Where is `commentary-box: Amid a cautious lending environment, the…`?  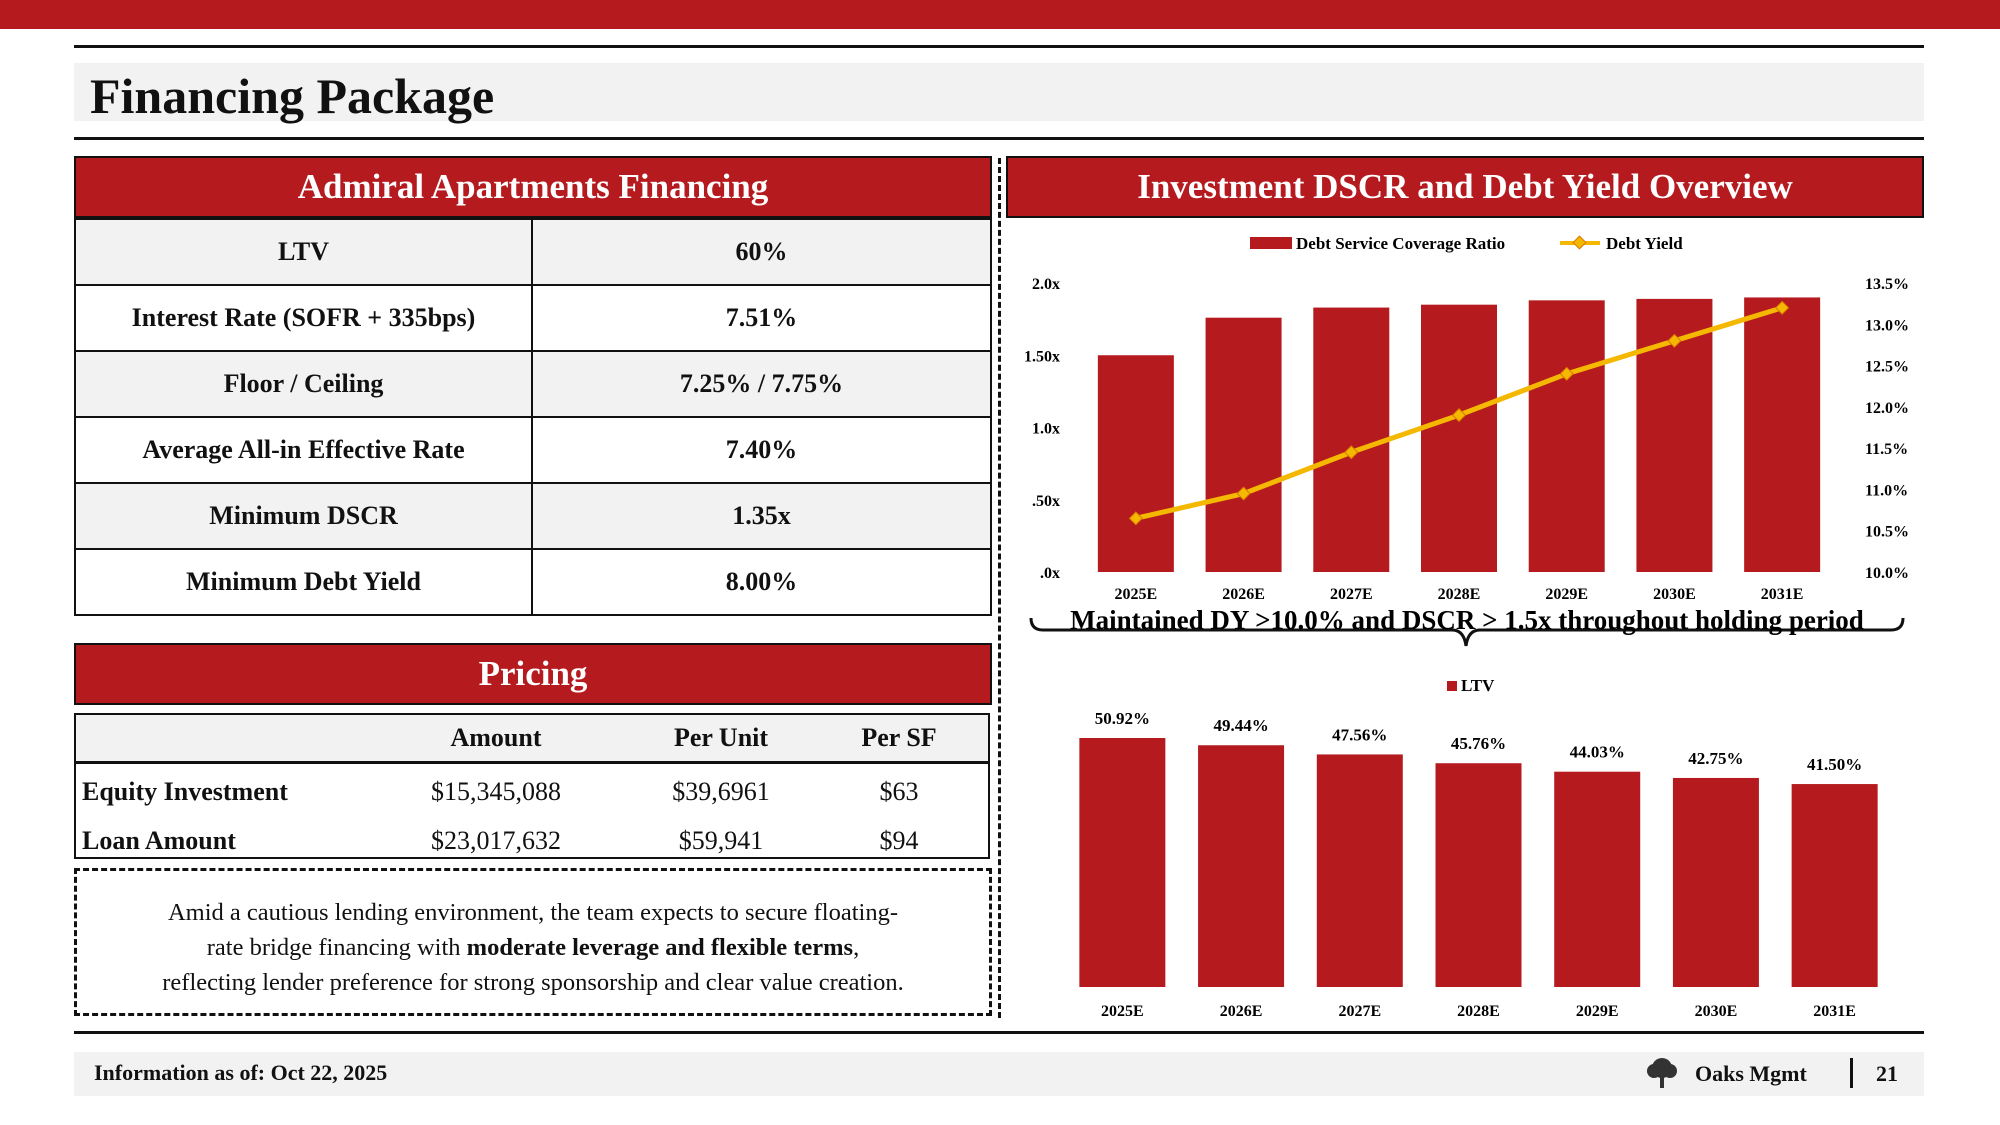 commentary-box: Amid a cautious lending environment, the… is located at coordinates (533, 942).